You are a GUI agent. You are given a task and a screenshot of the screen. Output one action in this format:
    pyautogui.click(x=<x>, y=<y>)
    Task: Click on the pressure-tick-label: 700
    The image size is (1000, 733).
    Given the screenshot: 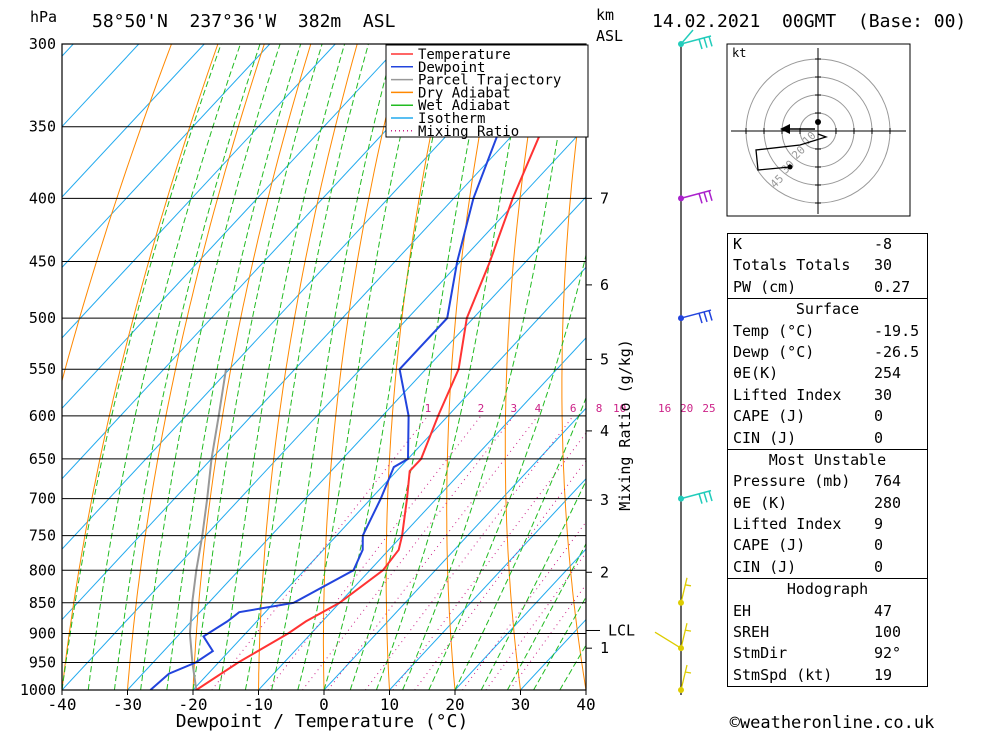 What is the action you would take?
    pyautogui.click(x=42, y=499)
    